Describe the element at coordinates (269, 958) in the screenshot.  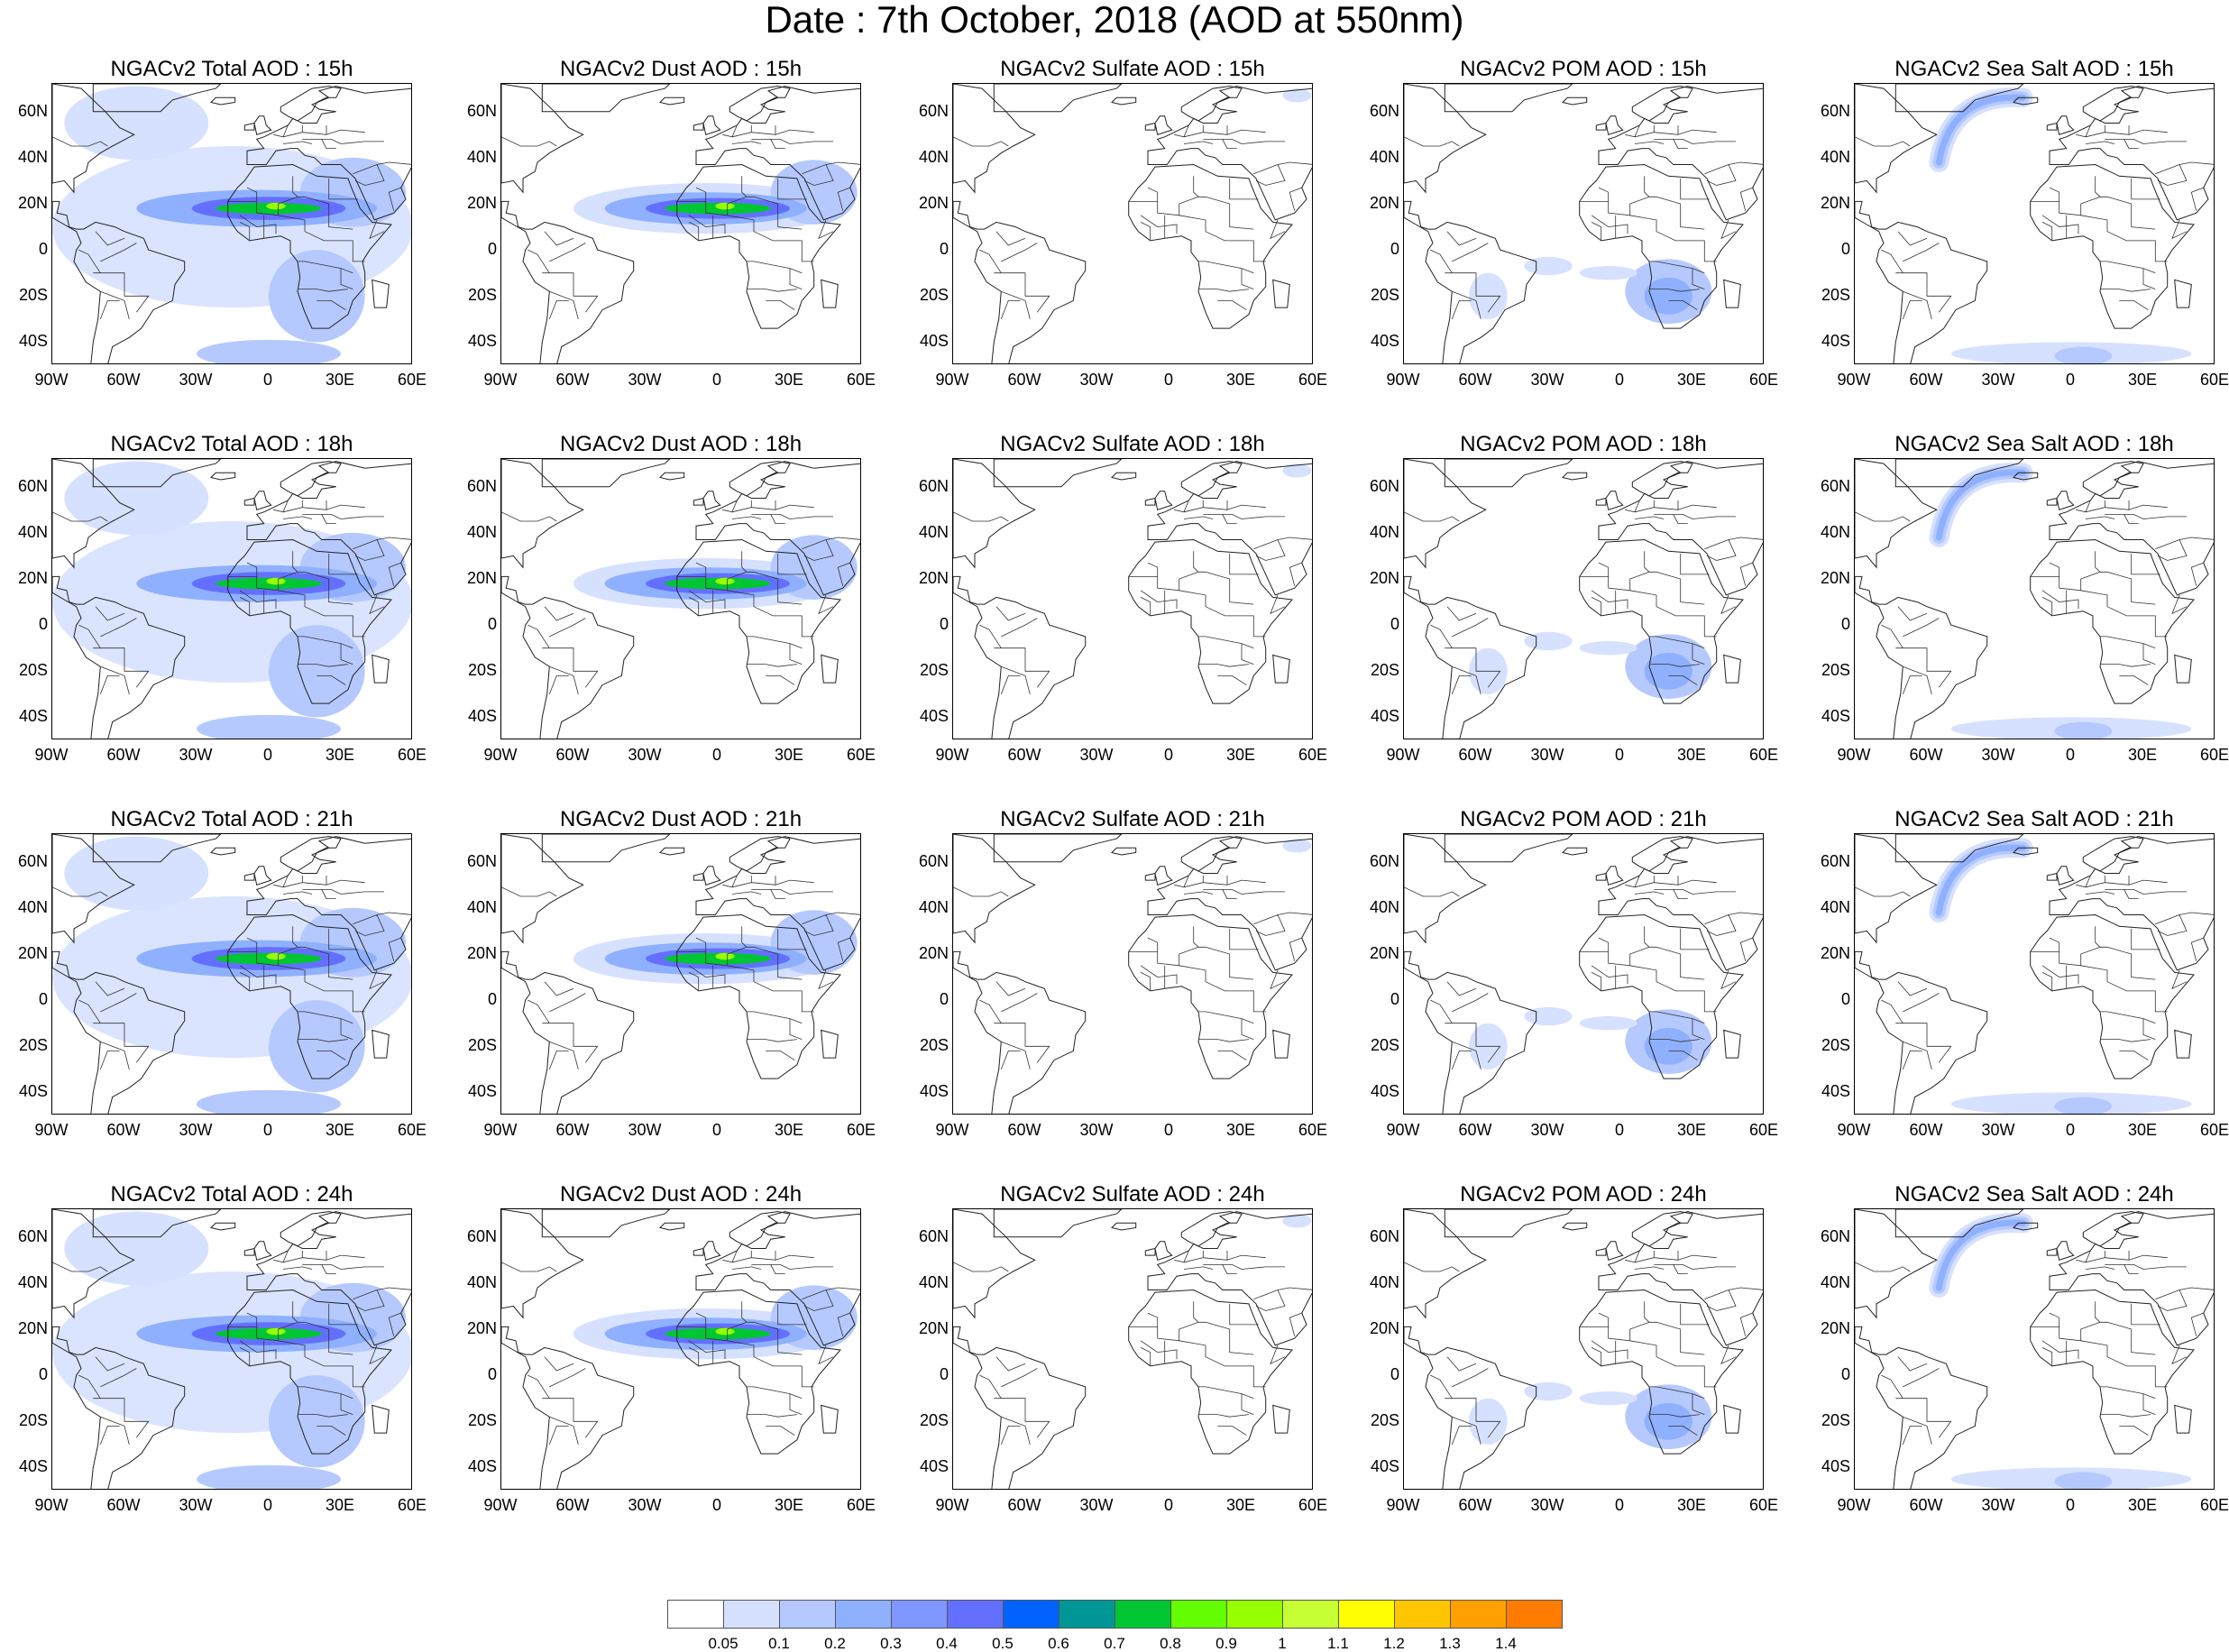
I see `aerosol-dust-peak` at that location.